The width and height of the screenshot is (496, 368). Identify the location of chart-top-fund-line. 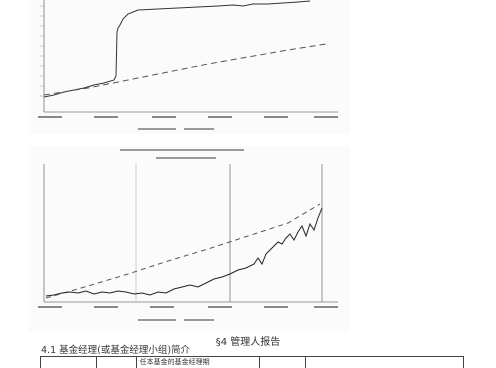
(177, 49).